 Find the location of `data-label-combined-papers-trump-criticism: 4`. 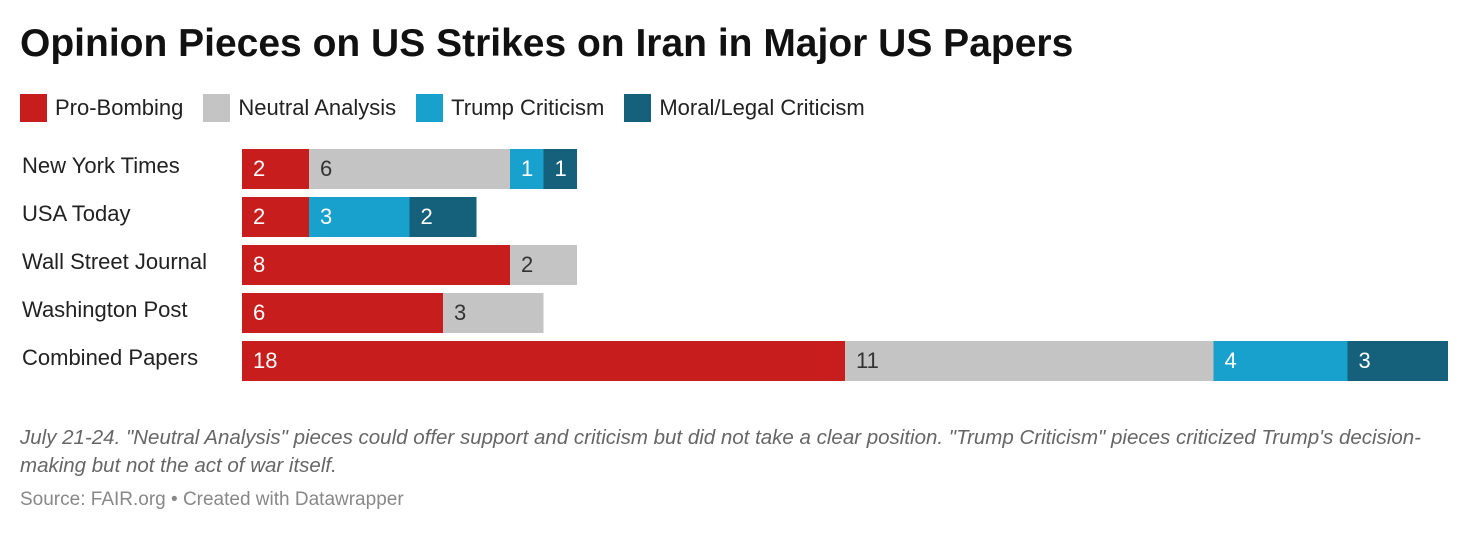

data-label-combined-papers-trump-criticism: 4 is located at coordinates (1231, 360).